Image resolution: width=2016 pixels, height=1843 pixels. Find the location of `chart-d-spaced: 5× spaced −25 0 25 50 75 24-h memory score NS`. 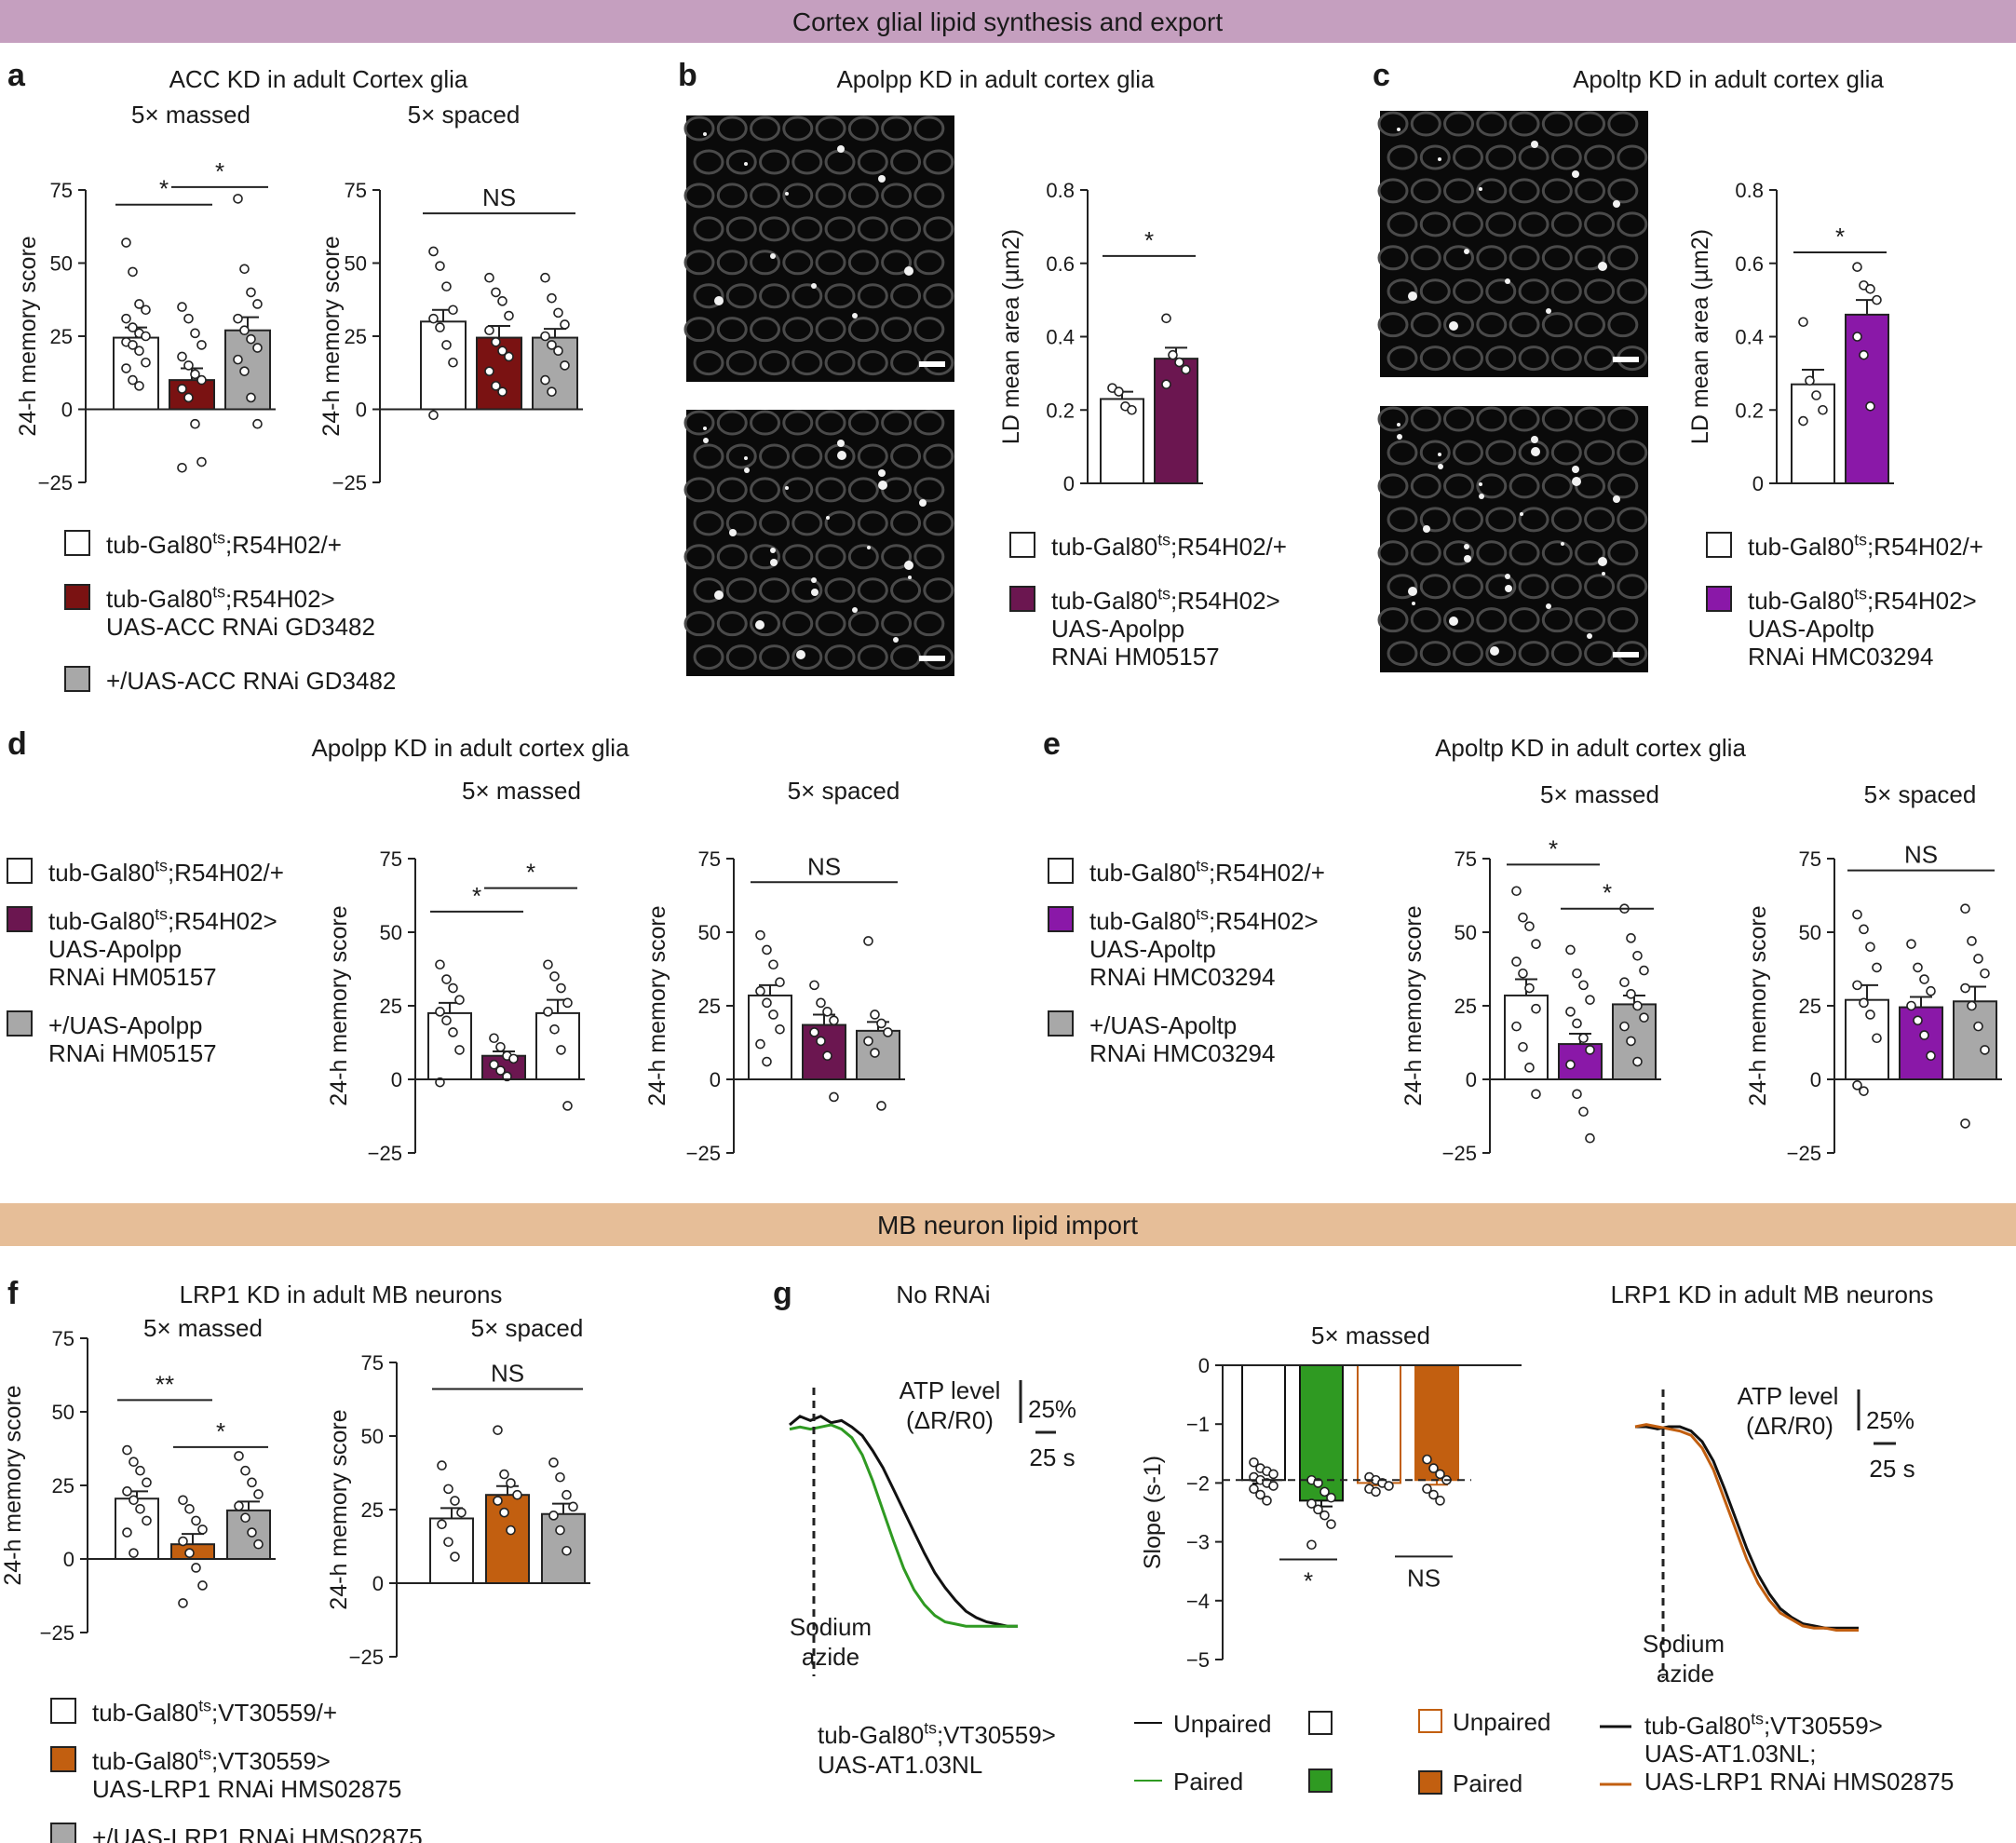

chart-d-spaced: 5× spaced −25 0 25 50 75 24-h memory score NS is located at coordinates (774, 971).